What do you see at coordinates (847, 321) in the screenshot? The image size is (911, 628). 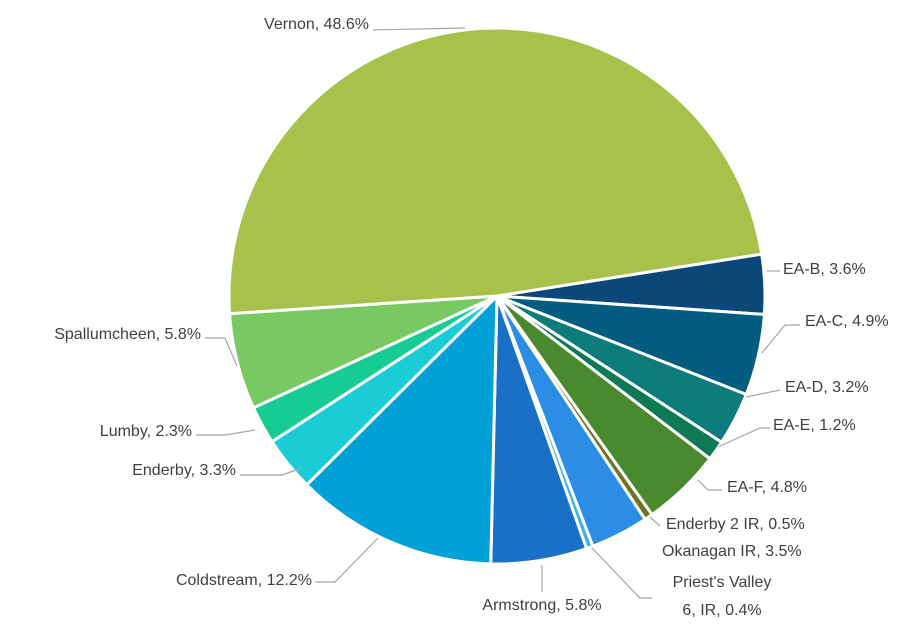 I see `data-label: EA-C, 4.9%` at bounding box center [847, 321].